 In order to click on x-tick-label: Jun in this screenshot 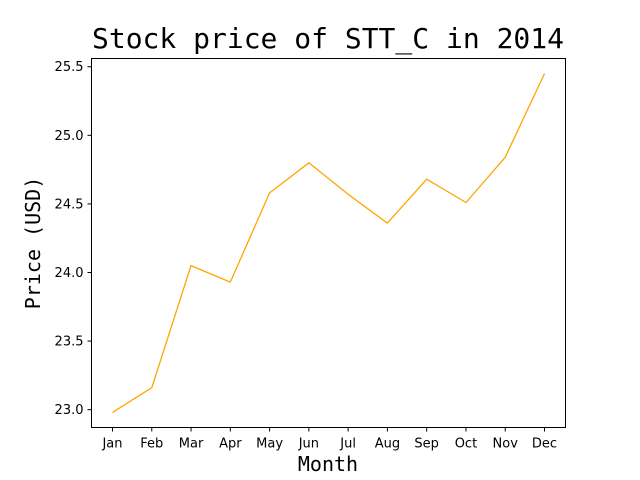, I will do `click(308, 444)`.